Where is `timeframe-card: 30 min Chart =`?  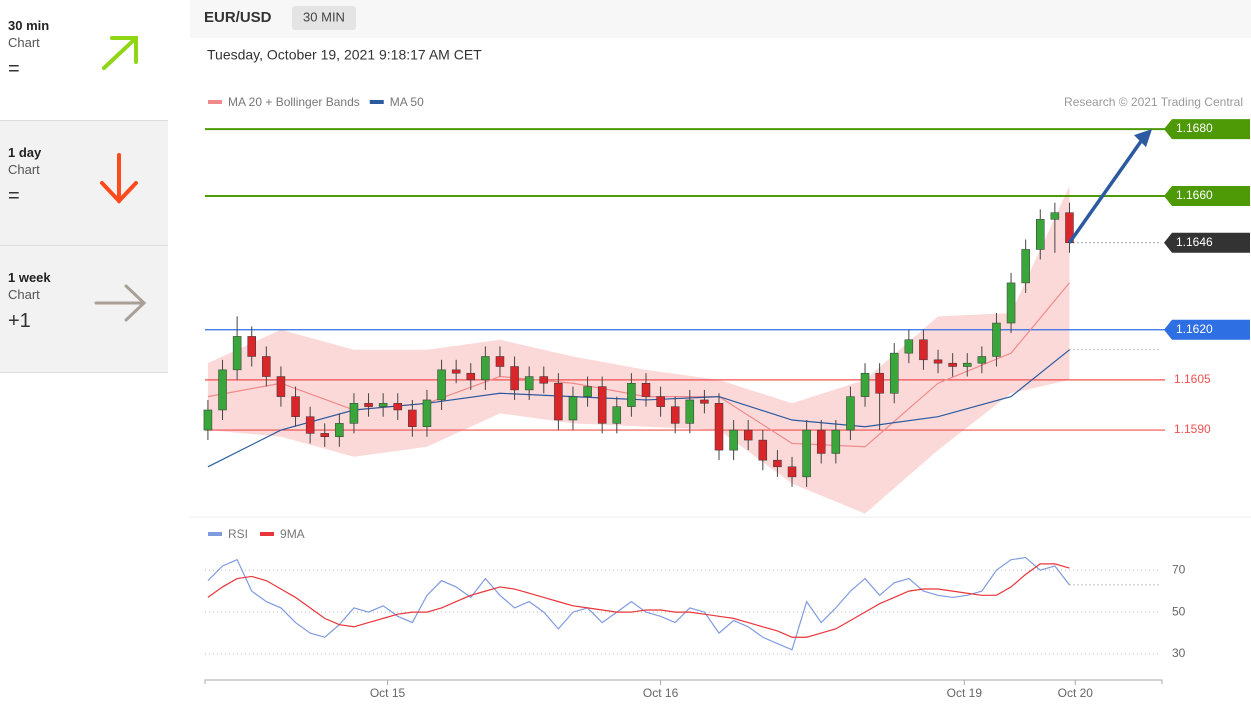 timeframe-card: 30 min Chart = is located at coordinates (84, 60).